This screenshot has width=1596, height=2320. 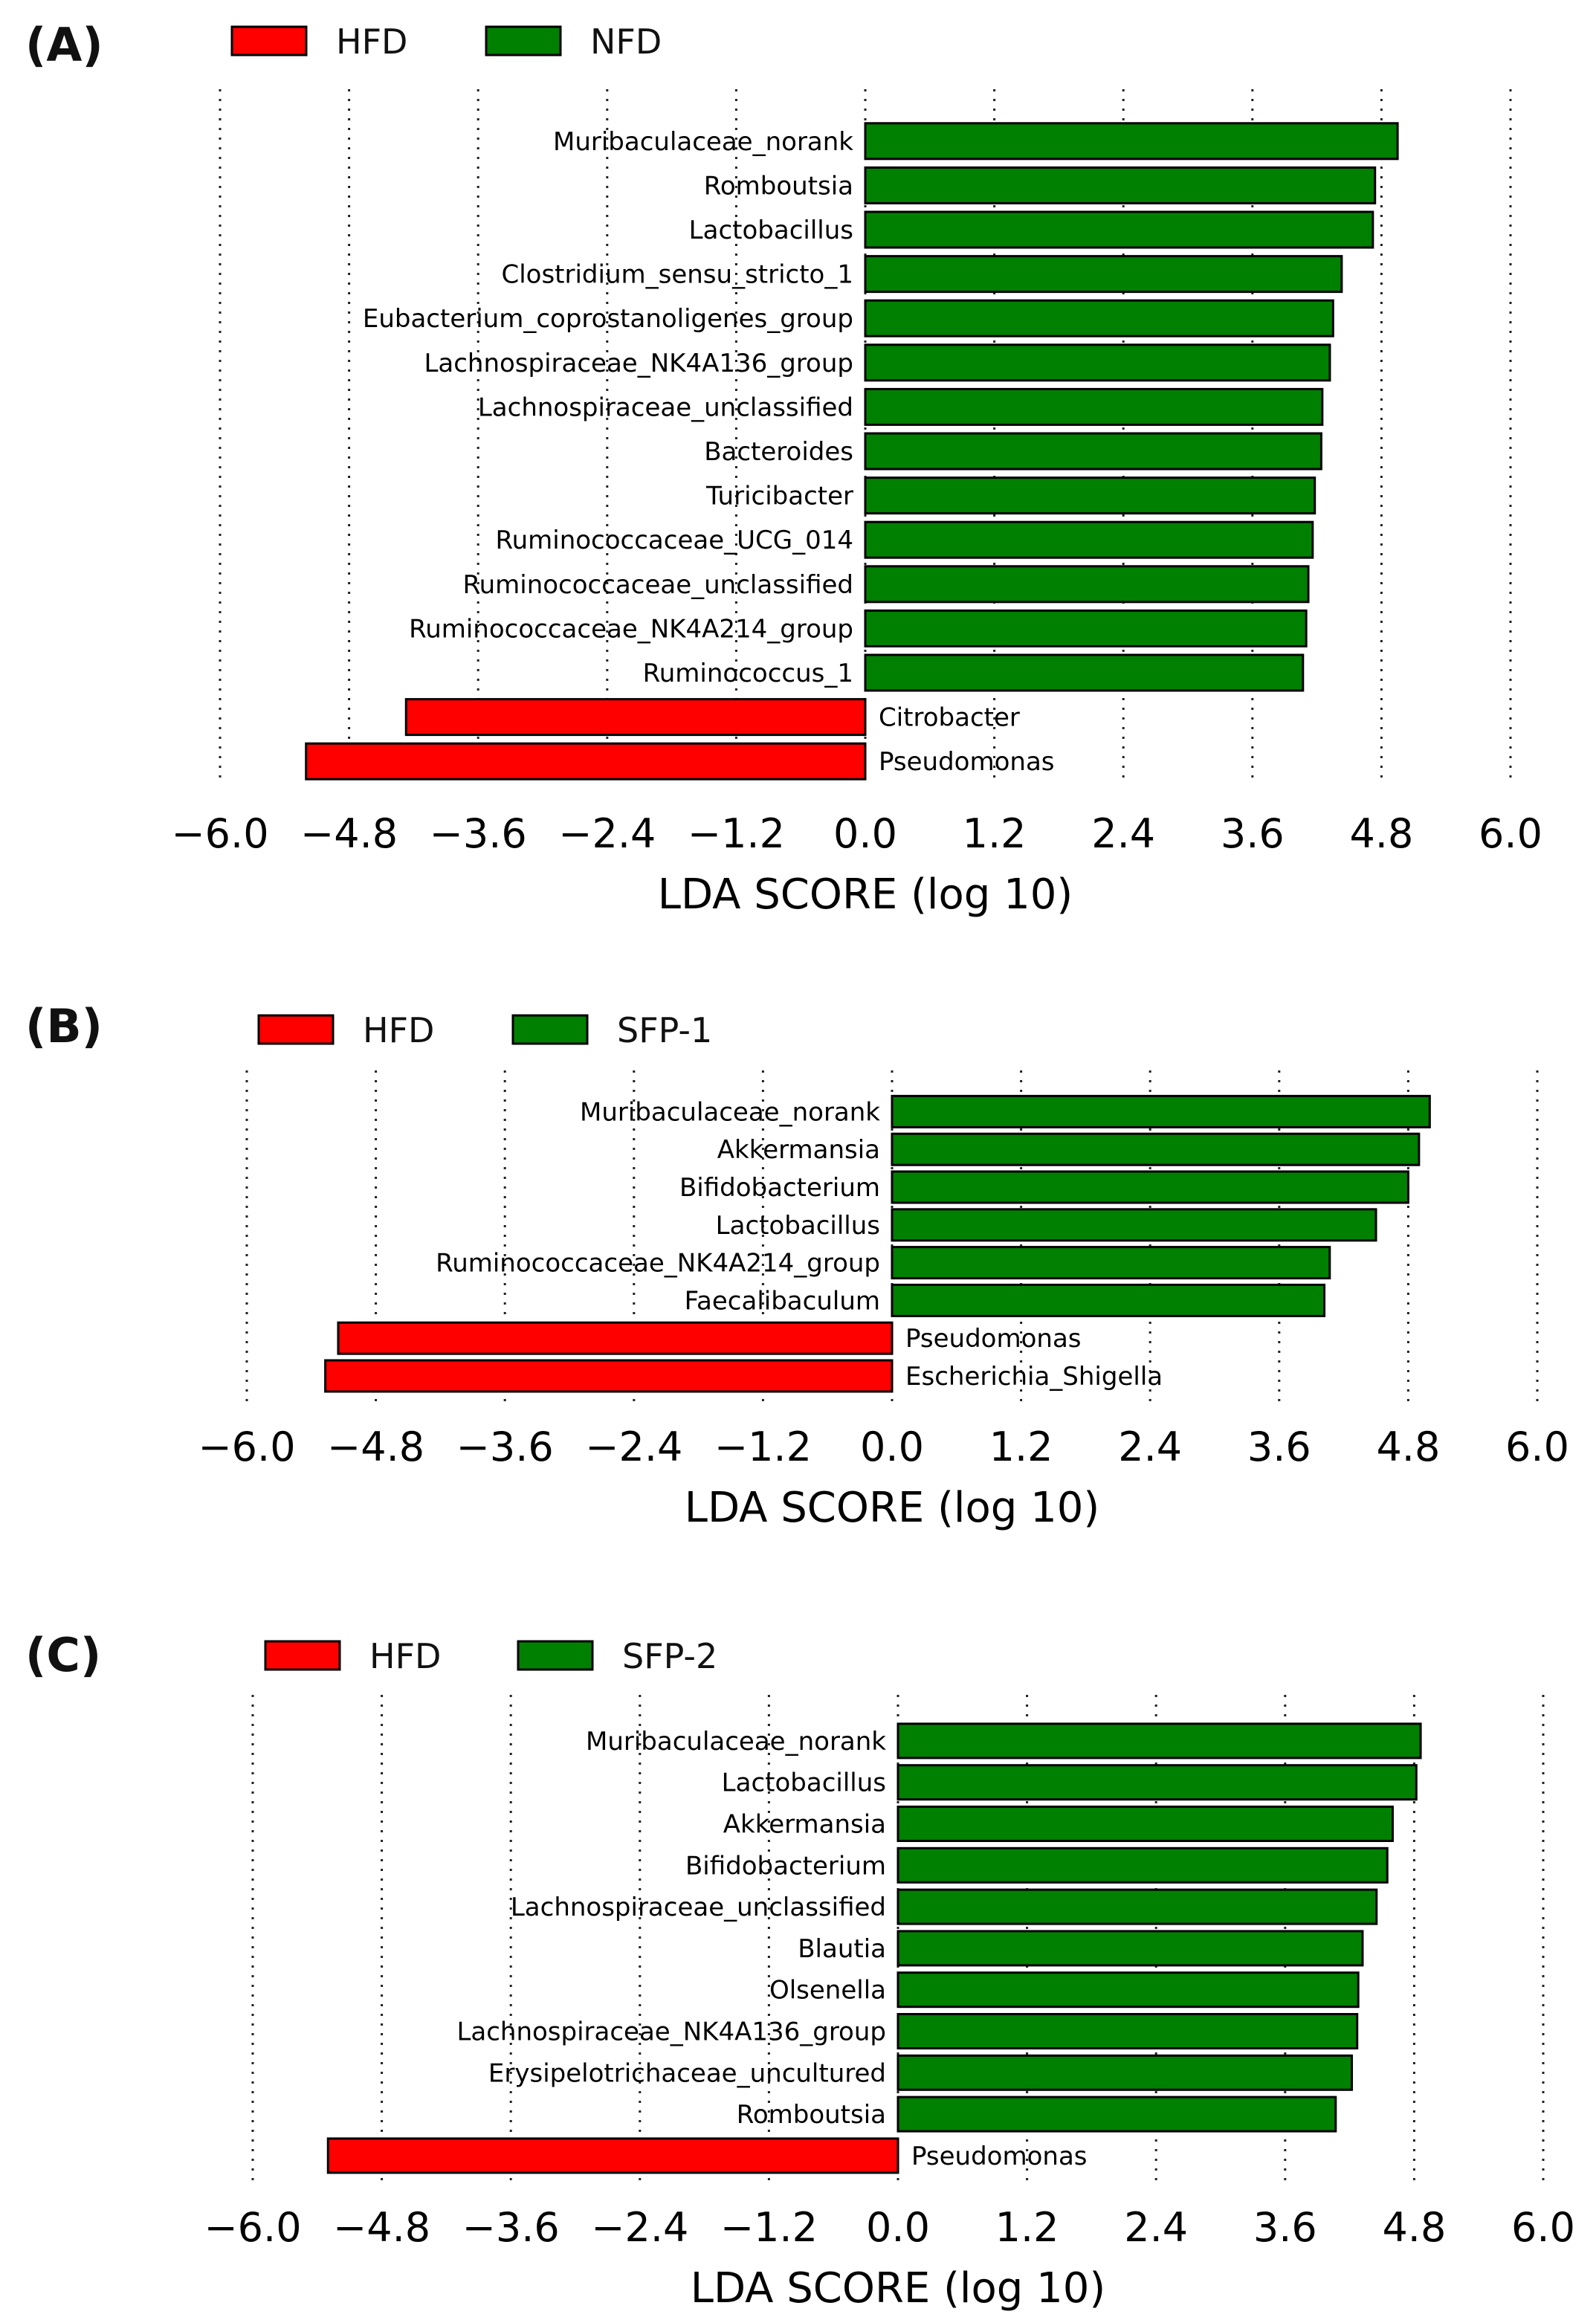 What do you see at coordinates (674, 540) in the screenshot?
I see `bar-label: Ruminococcaceae_UCG_014` at bounding box center [674, 540].